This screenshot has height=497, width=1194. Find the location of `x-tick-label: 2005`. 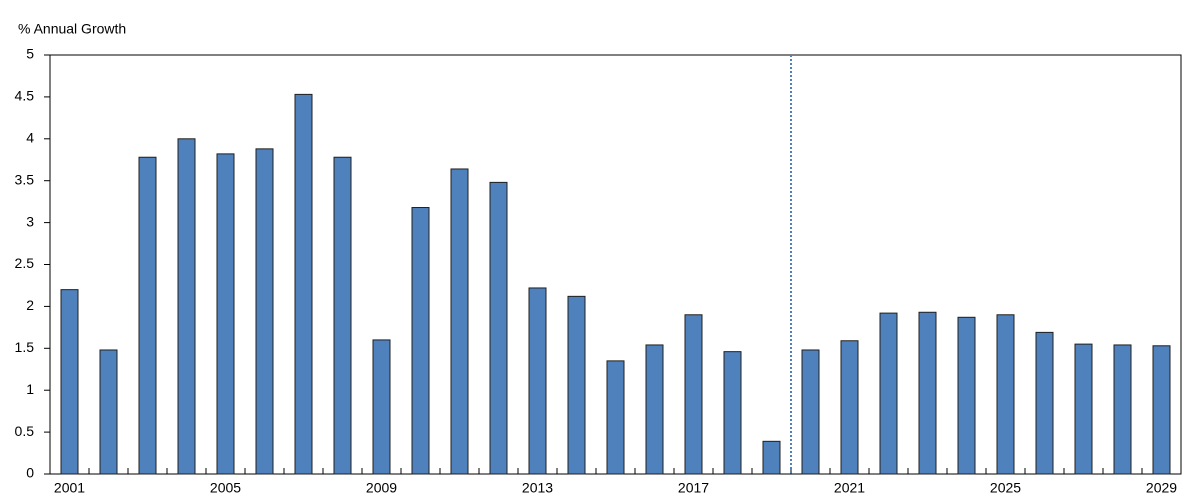

x-tick-label: 2005 is located at coordinates (225, 488).